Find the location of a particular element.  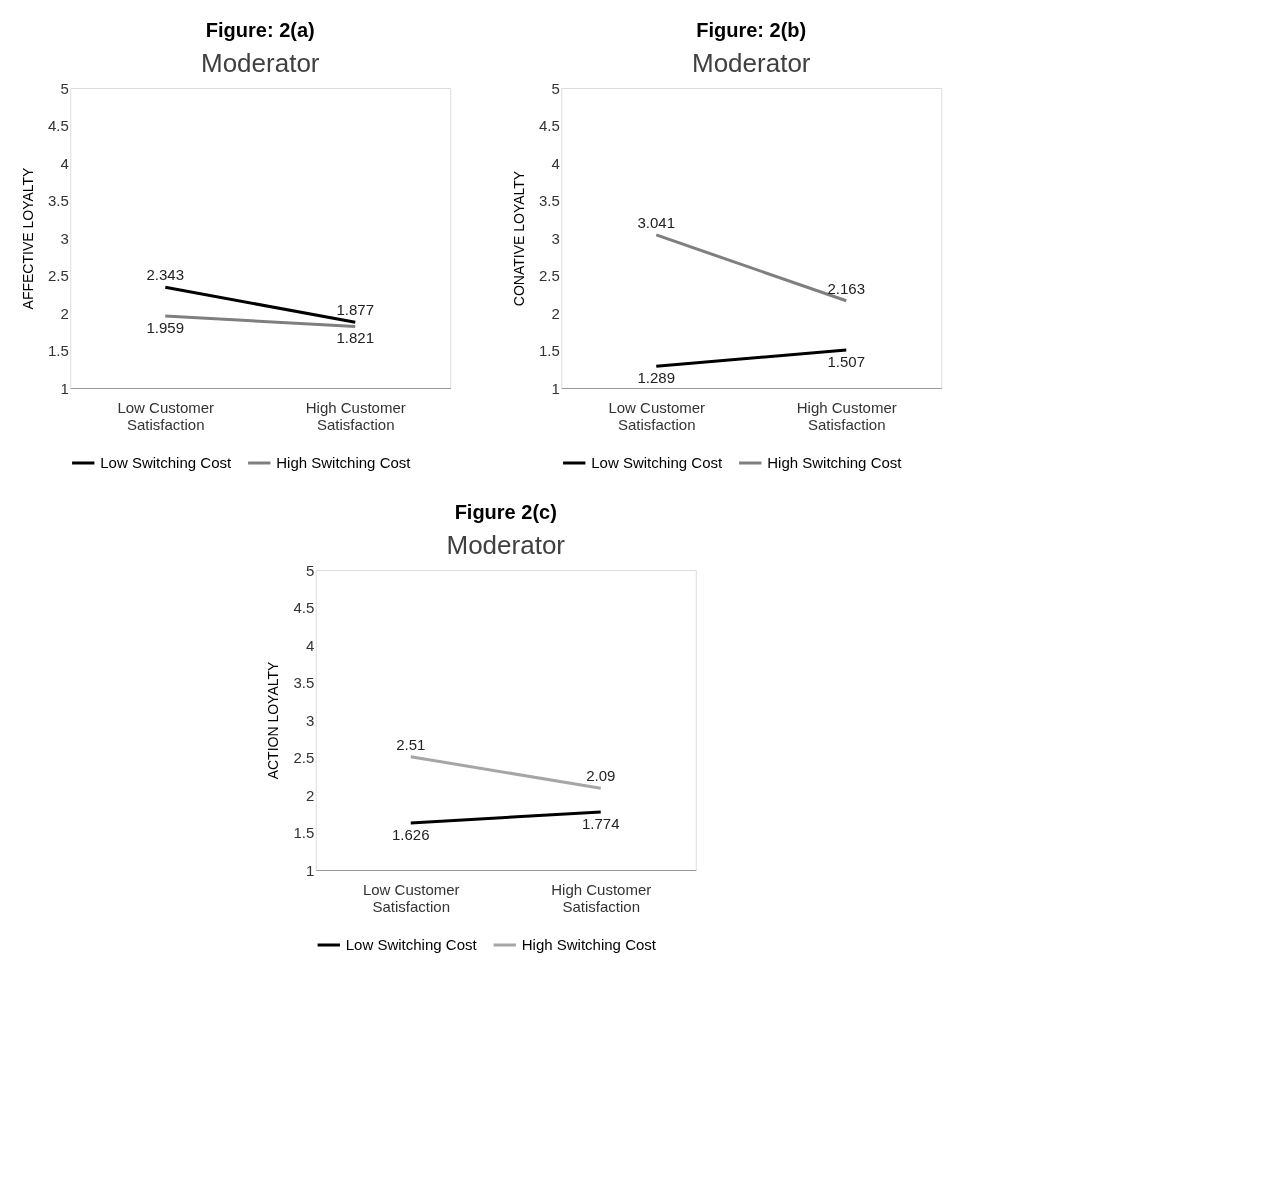

data-label: 1.877 is located at coordinates (355, 310).